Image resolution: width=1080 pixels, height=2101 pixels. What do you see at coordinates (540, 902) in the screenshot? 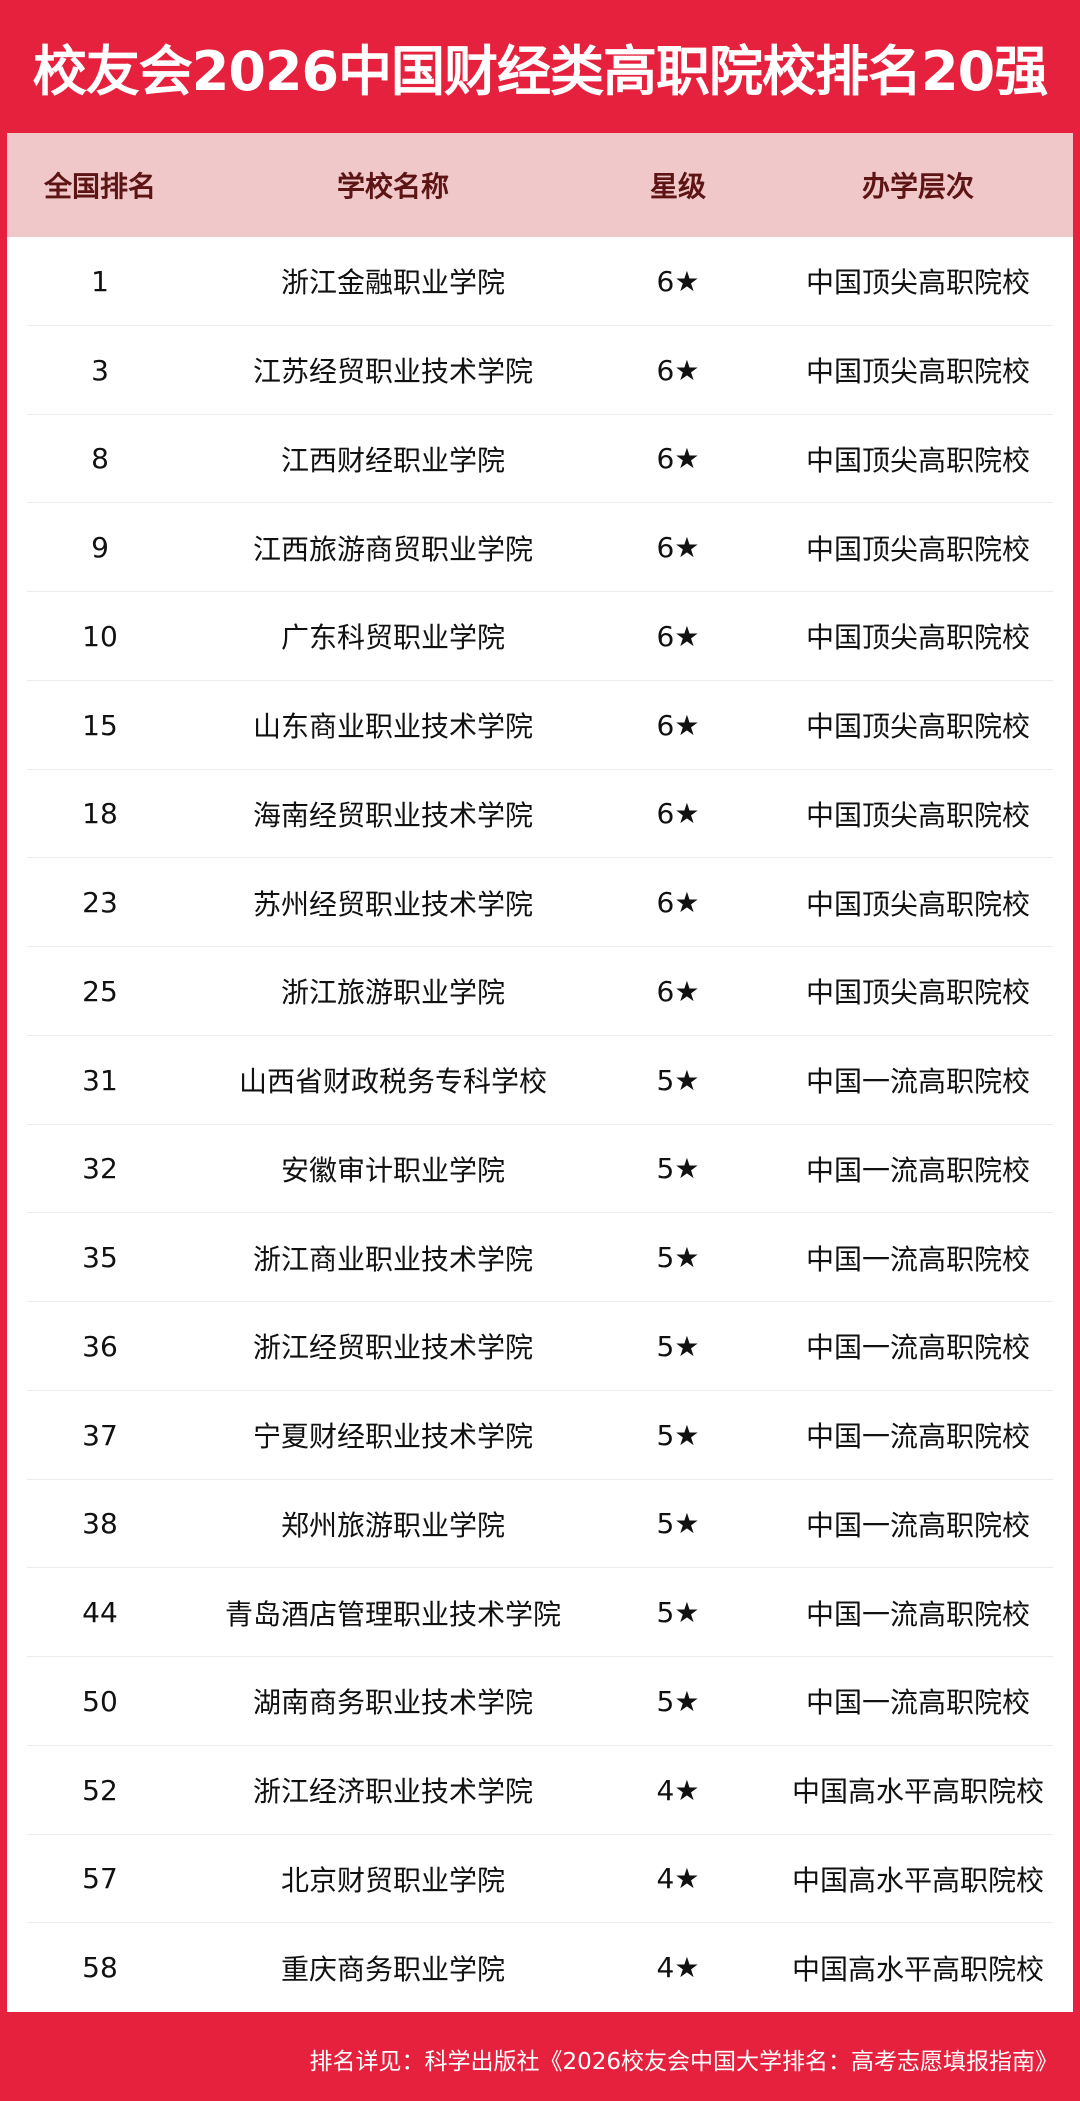
I see `table-row: 23 苏州经贸职业技术学院 6★ 中国顶尖高职院校` at bounding box center [540, 902].